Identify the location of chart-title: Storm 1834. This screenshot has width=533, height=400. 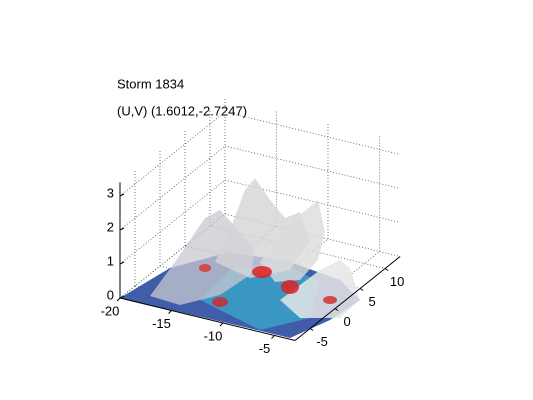
(150, 83).